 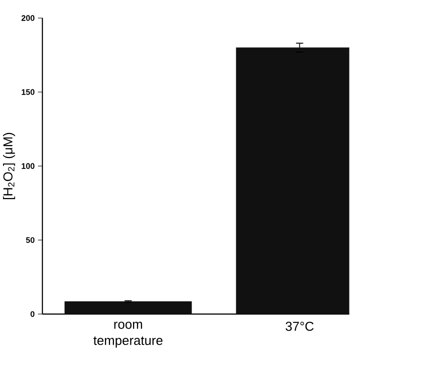 I want to click on y-tick-label: 100, so click(x=28, y=166).